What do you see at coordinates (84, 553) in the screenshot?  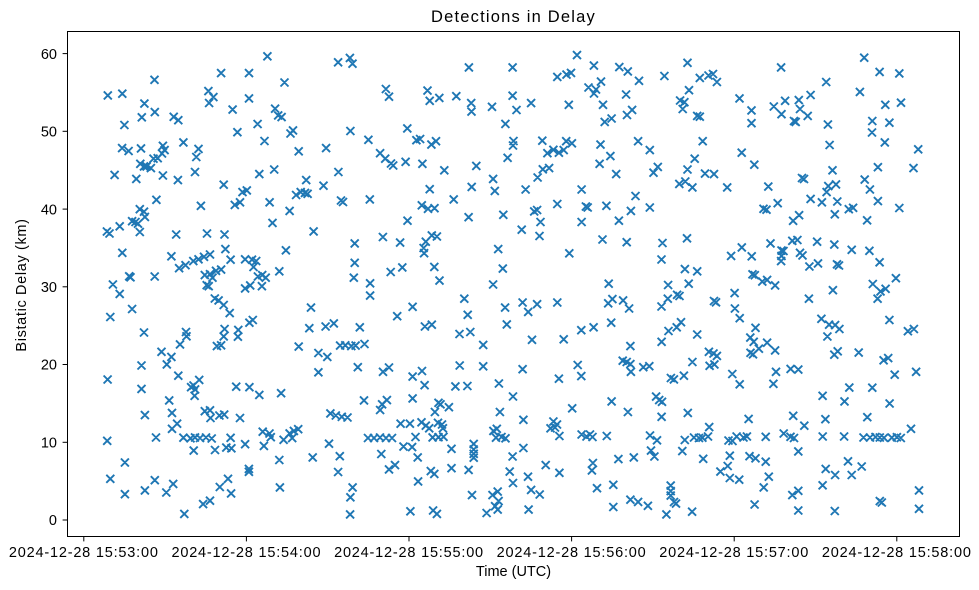 I see `svg-text: 2024-12-28 15:53:00` at bounding box center [84, 553].